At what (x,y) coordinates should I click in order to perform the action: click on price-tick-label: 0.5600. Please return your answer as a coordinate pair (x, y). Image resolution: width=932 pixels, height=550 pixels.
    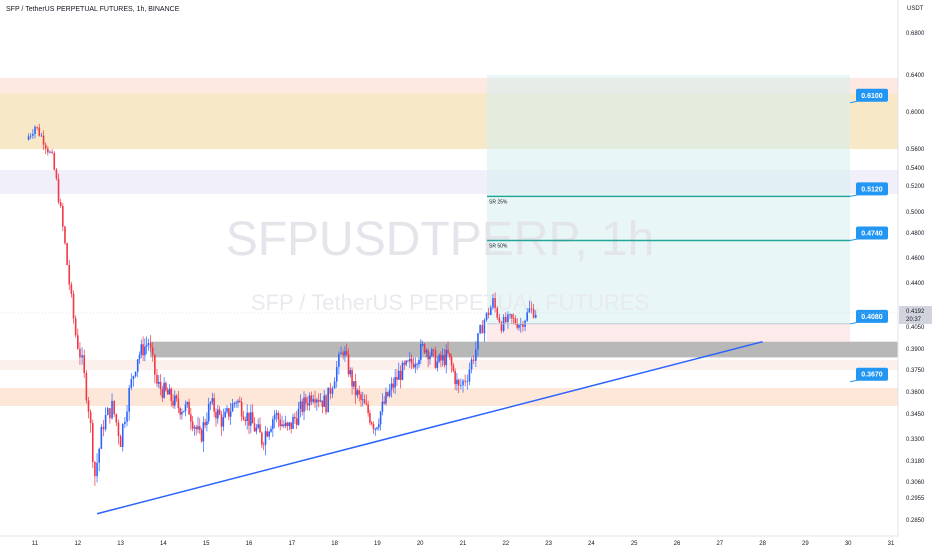
    Looking at the image, I should click on (915, 150).